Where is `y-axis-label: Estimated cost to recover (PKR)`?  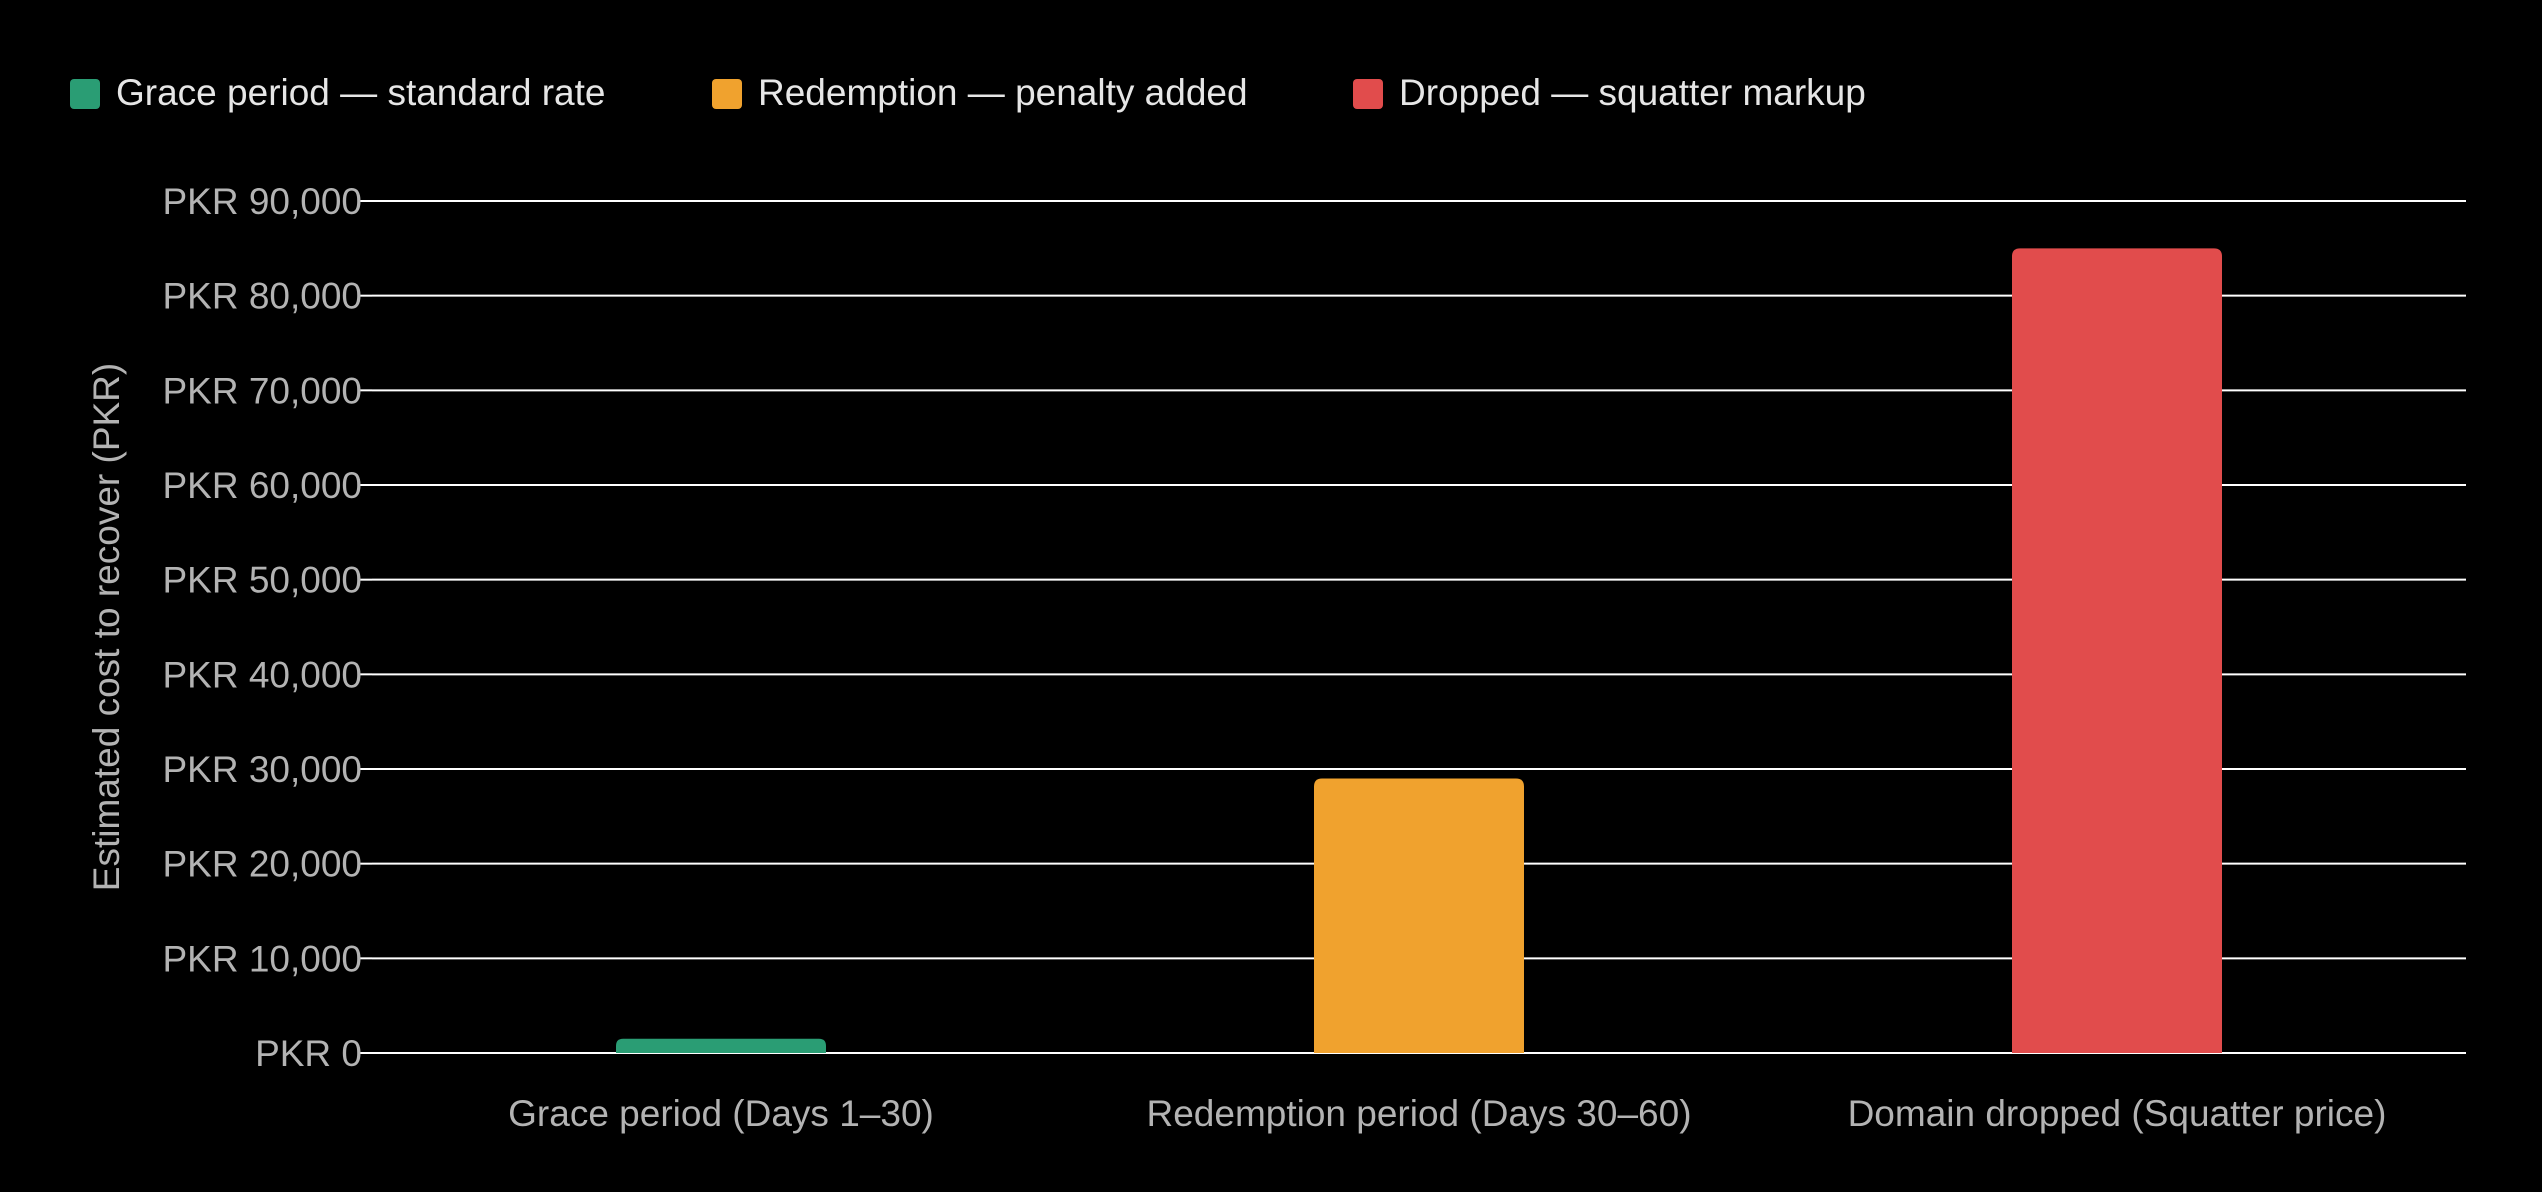 y-axis-label: Estimated cost to recover (PKR) is located at coordinates (106, 627).